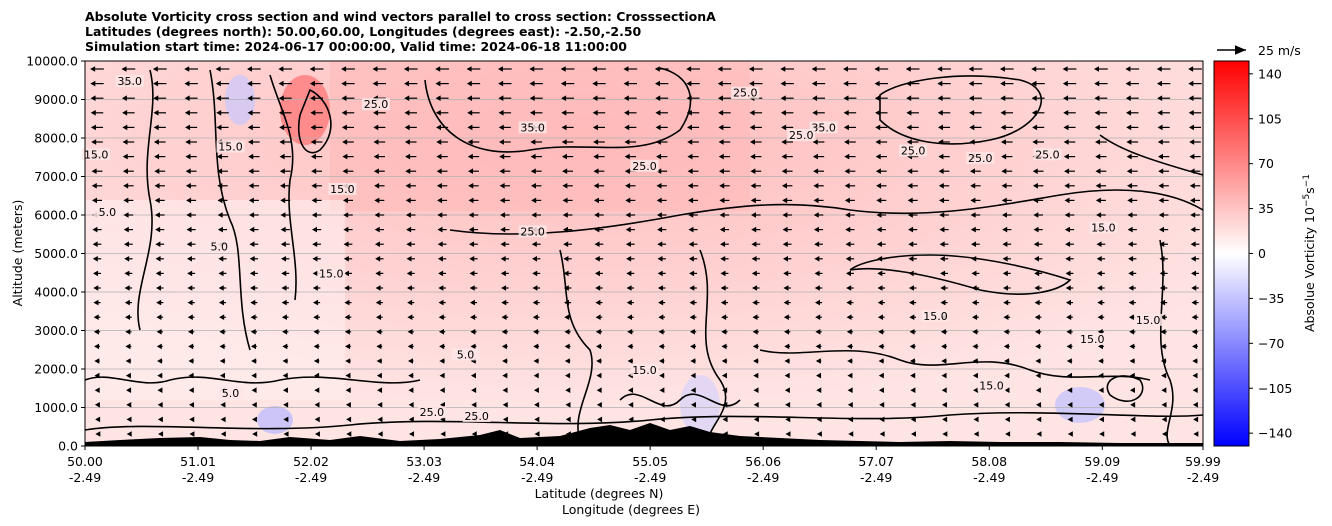 The width and height of the screenshot is (1332, 526). I want to click on x-tick-label-latitude: 52.02, so click(311, 461).